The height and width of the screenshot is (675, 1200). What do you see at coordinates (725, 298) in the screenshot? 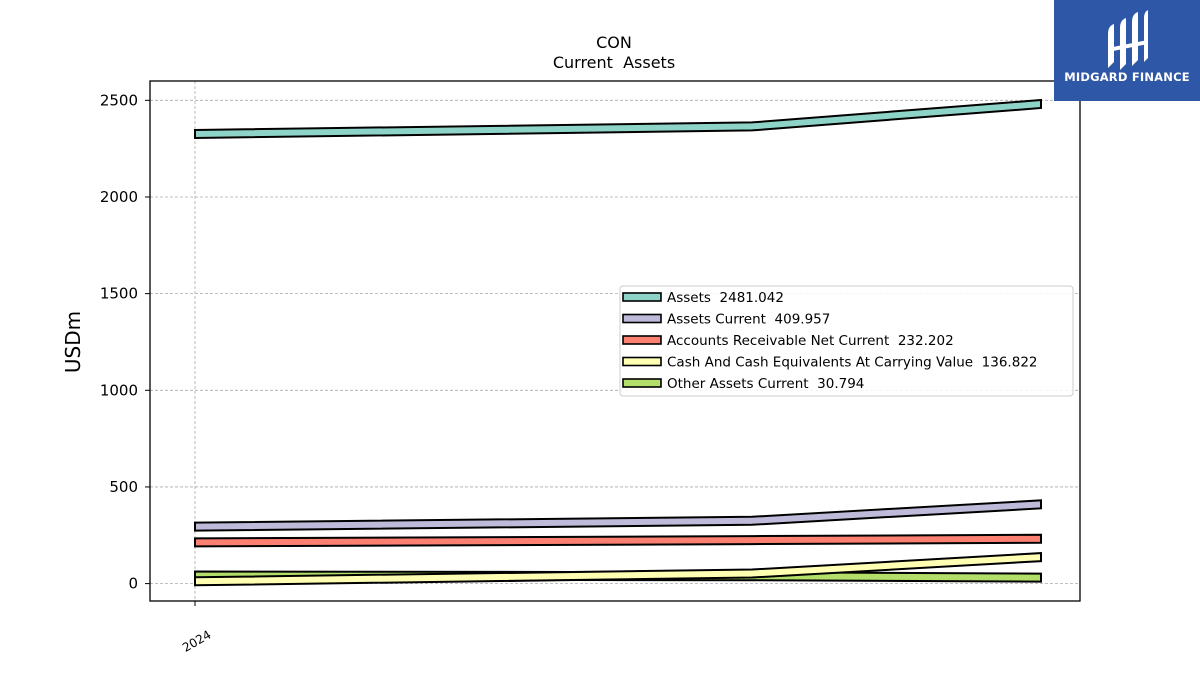
I see `legend-label: Assets 2481.042` at bounding box center [725, 298].